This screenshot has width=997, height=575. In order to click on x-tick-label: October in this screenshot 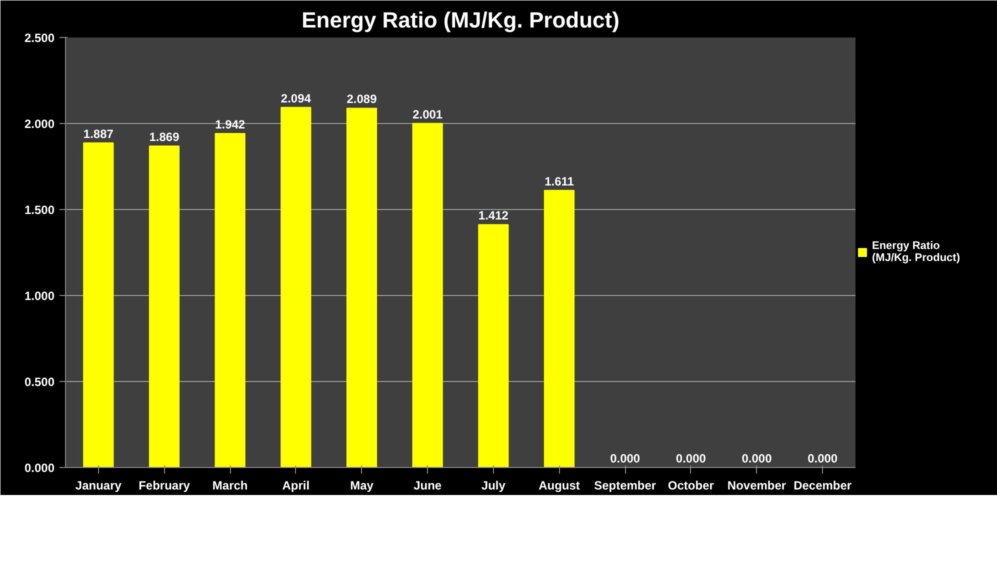, I will do `click(691, 485)`.